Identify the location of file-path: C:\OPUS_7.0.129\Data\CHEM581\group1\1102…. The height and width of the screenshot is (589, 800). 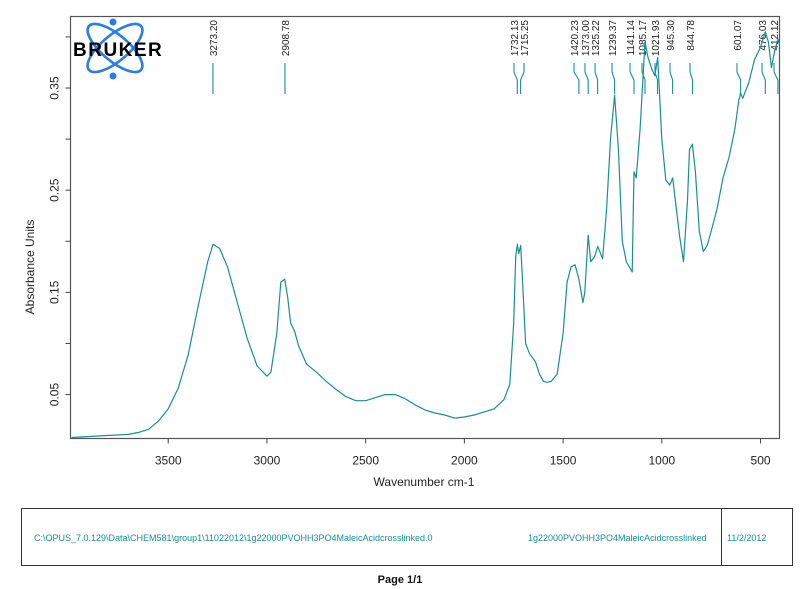
(233, 538).